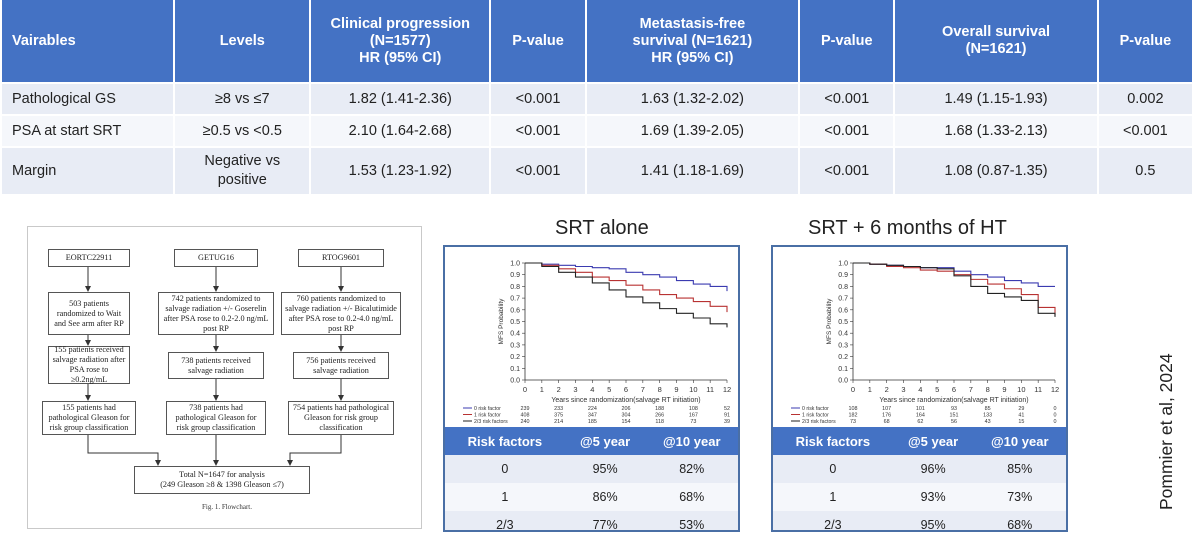 This screenshot has width=1200, height=538. Describe the element at coordinates (996, 42) in the screenshot. I see `header-overall-survival: Overall survival (N=1621)` at that location.